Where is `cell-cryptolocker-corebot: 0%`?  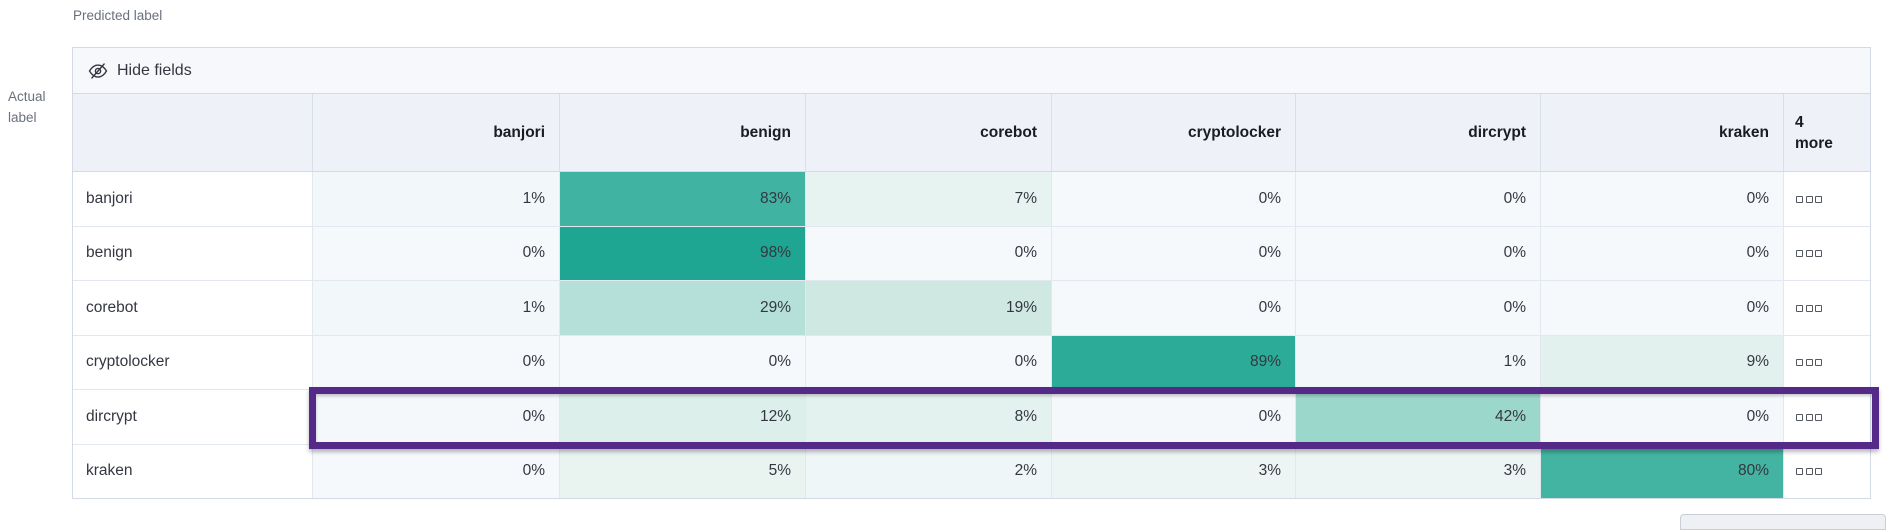 cell-cryptolocker-corebot: 0% is located at coordinates (929, 362).